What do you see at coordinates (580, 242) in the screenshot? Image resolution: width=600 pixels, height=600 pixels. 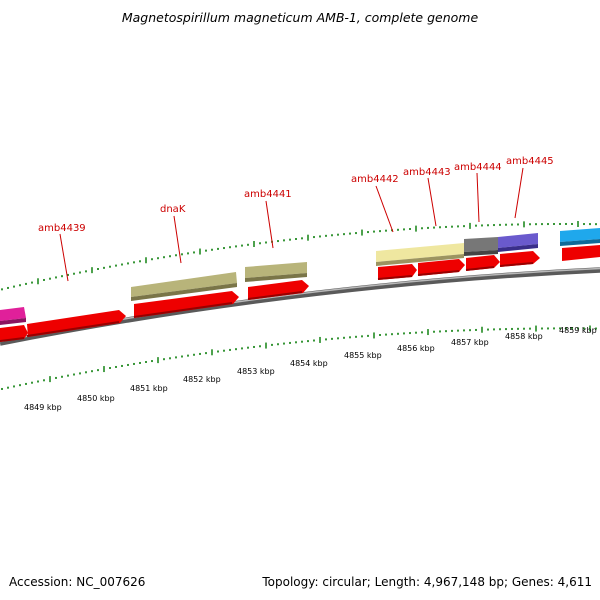 I see `cyan-feature-shade` at bounding box center [580, 242].